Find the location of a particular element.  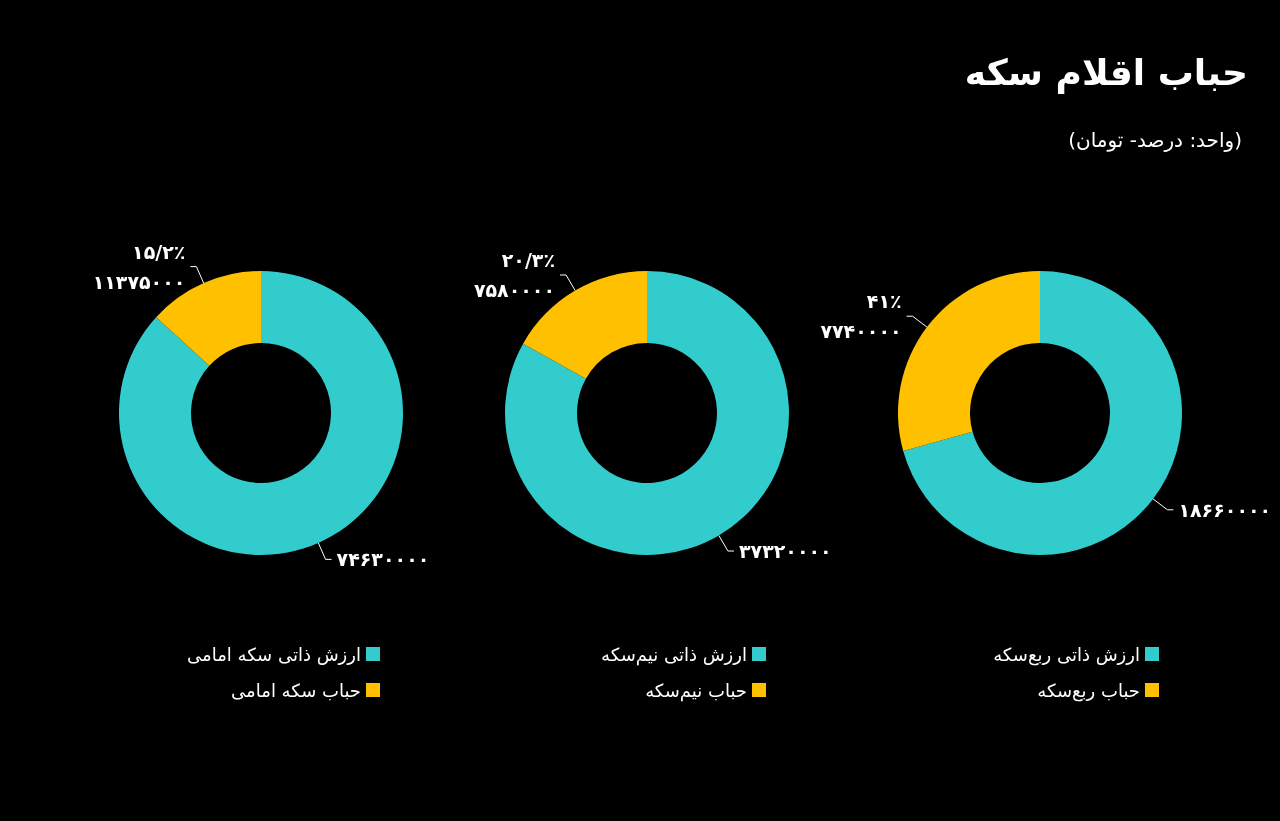

legend-label: ارزش ذاتی سکه امامی is located at coordinates (274, 654).